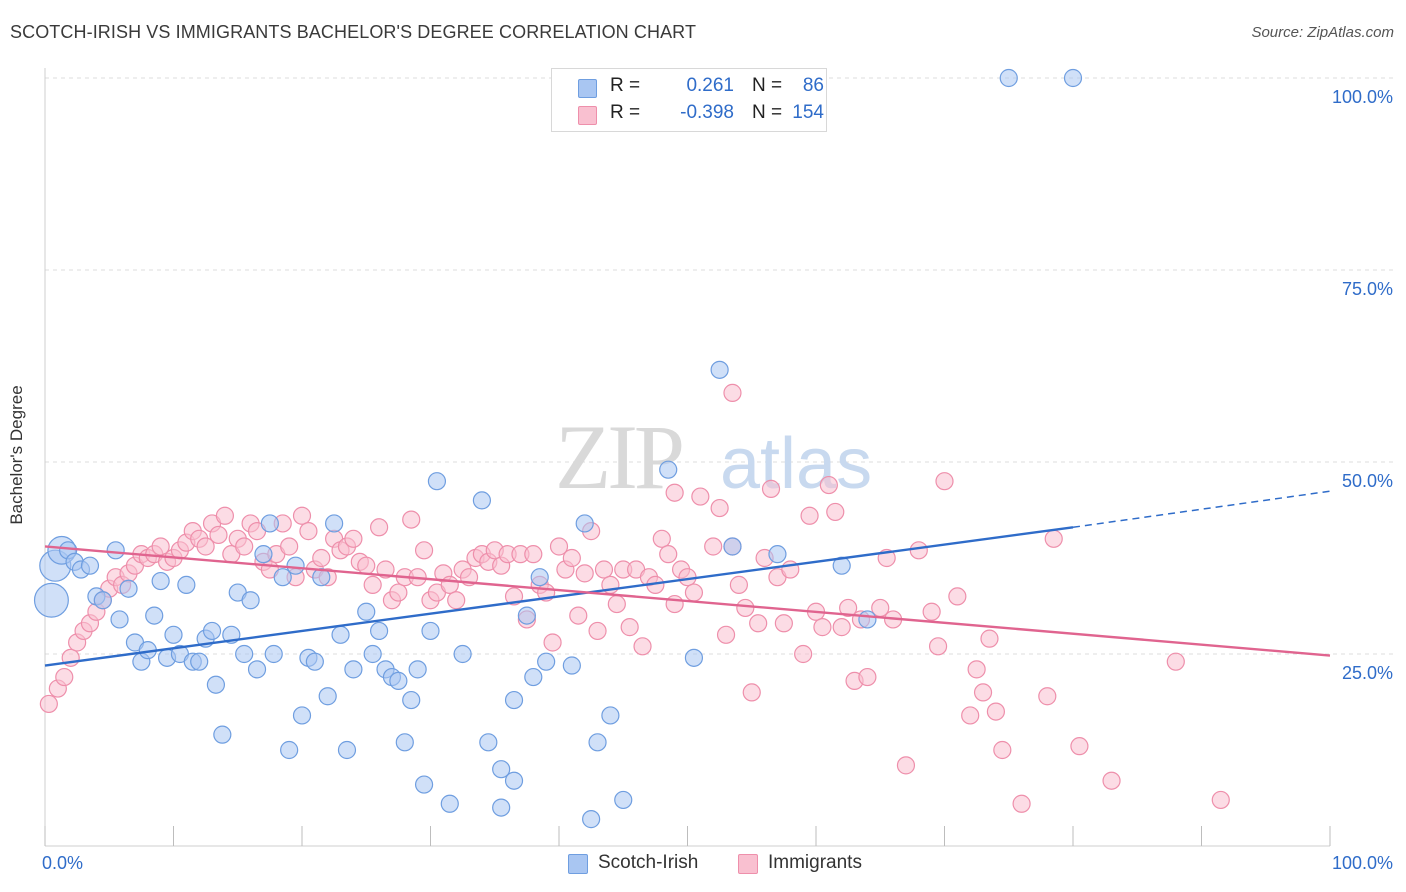 The height and width of the screenshot is (892, 1406). I want to click on watermark: ZIP atlas, so click(713, 457).